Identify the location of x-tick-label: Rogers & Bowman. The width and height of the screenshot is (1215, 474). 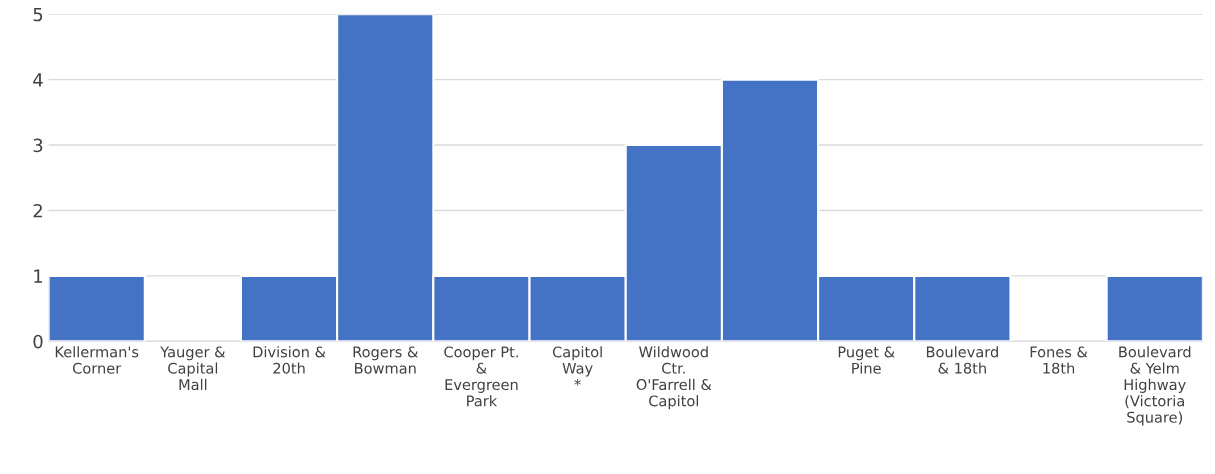
(385, 360).